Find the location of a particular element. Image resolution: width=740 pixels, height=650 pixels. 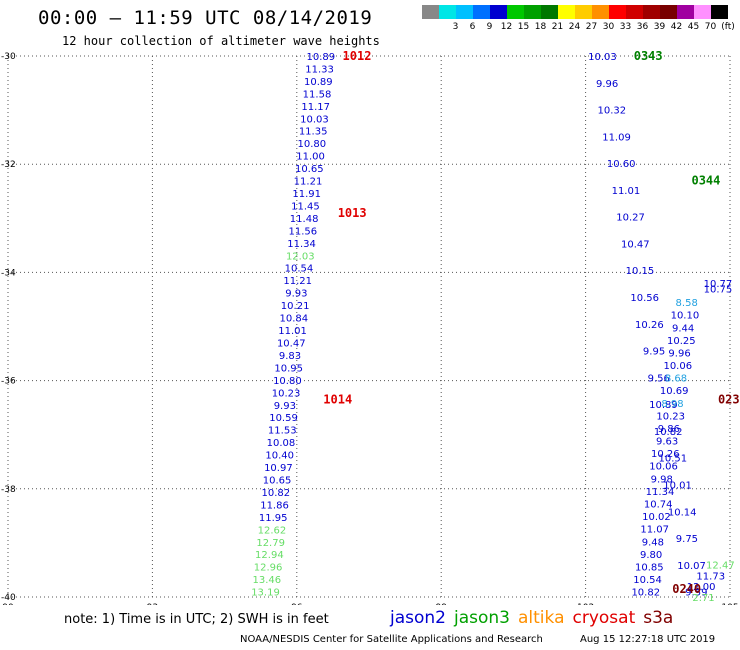

swh-value: 13.46 is located at coordinates (266, 580).